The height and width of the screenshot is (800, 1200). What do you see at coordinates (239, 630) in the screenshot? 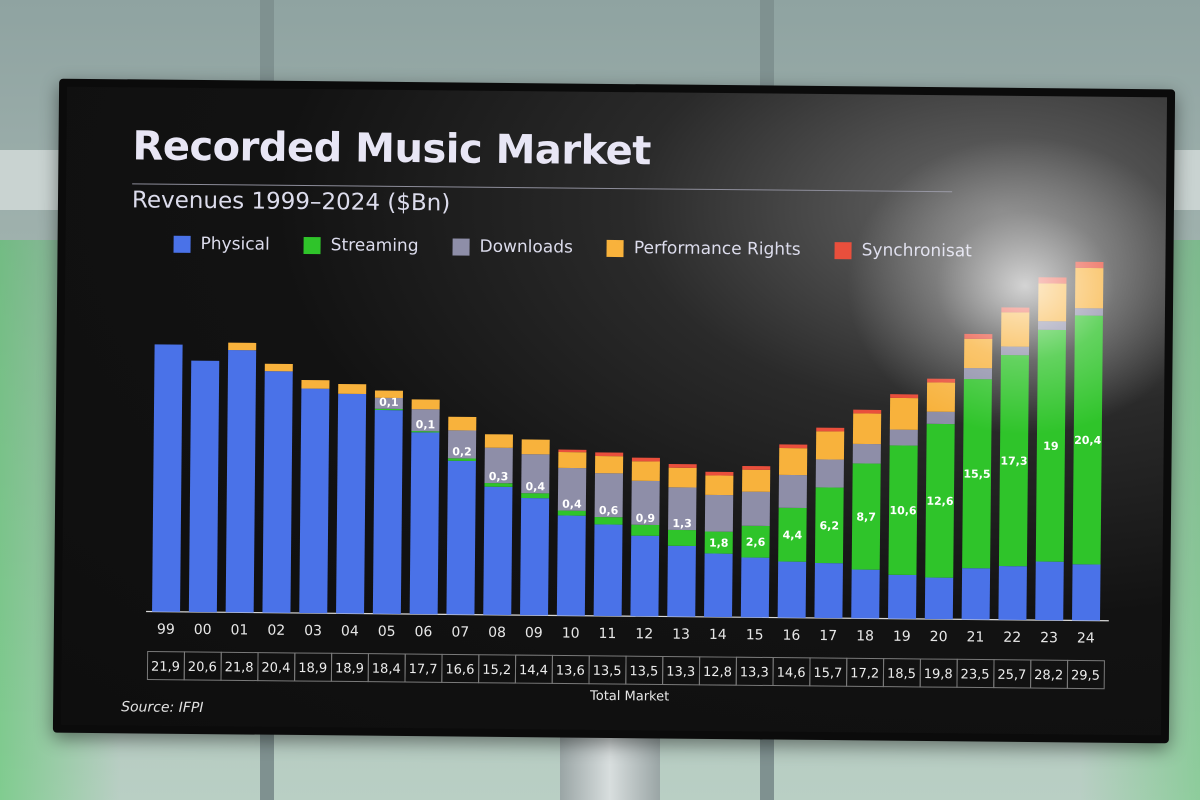
I see `x-tick-label: 01` at bounding box center [239, 630].